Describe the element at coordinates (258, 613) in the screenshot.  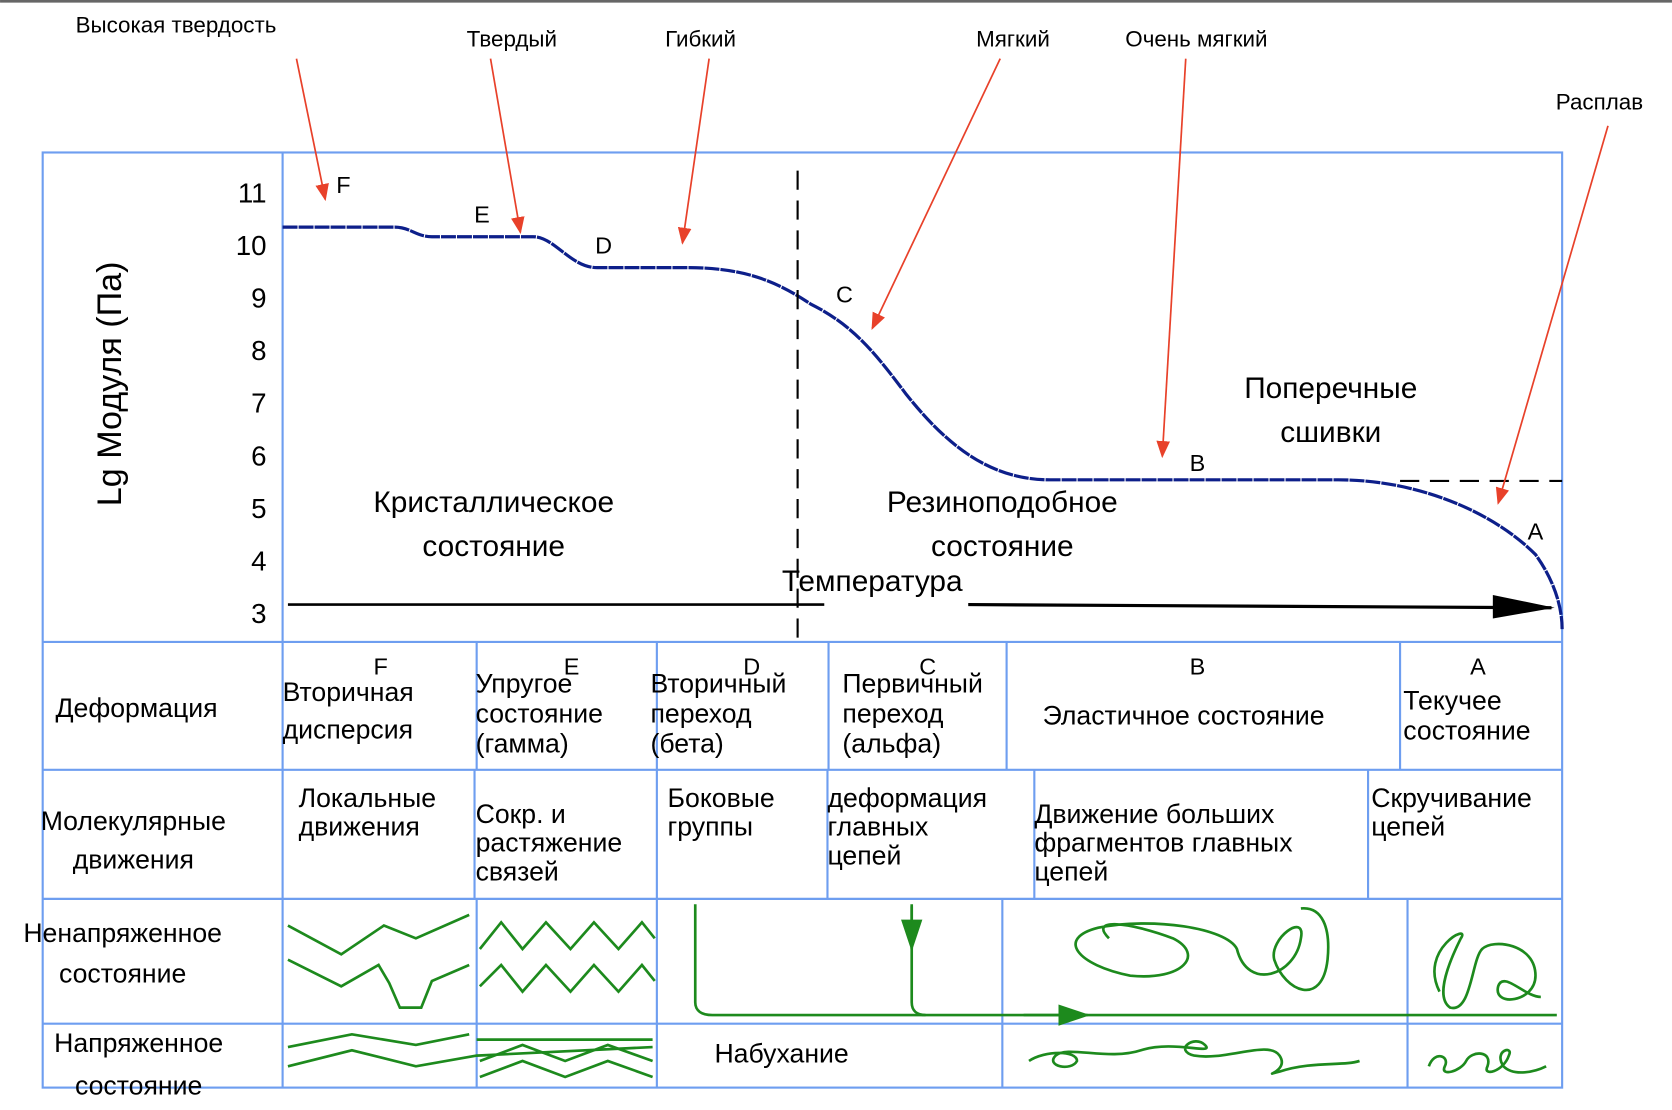
I see `y-tick-label: 3` at that location.